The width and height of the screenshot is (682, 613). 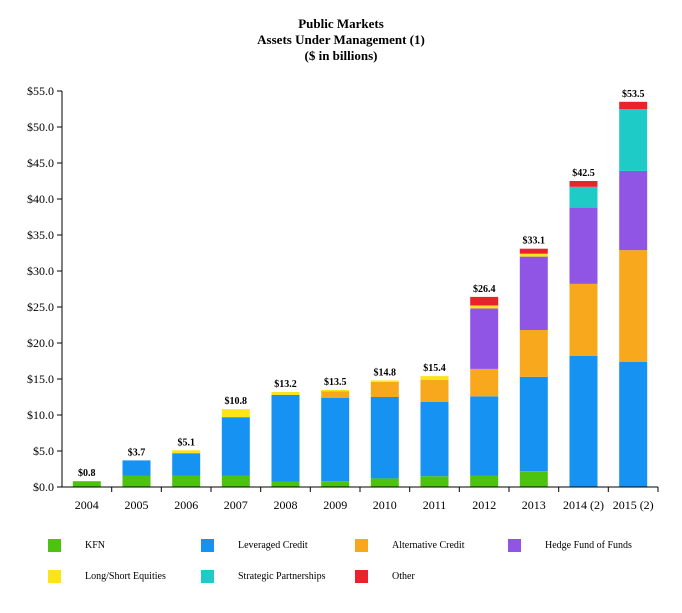 I want to click on bar-segment-alternative-credit-2013, so click(x=533, y=353).